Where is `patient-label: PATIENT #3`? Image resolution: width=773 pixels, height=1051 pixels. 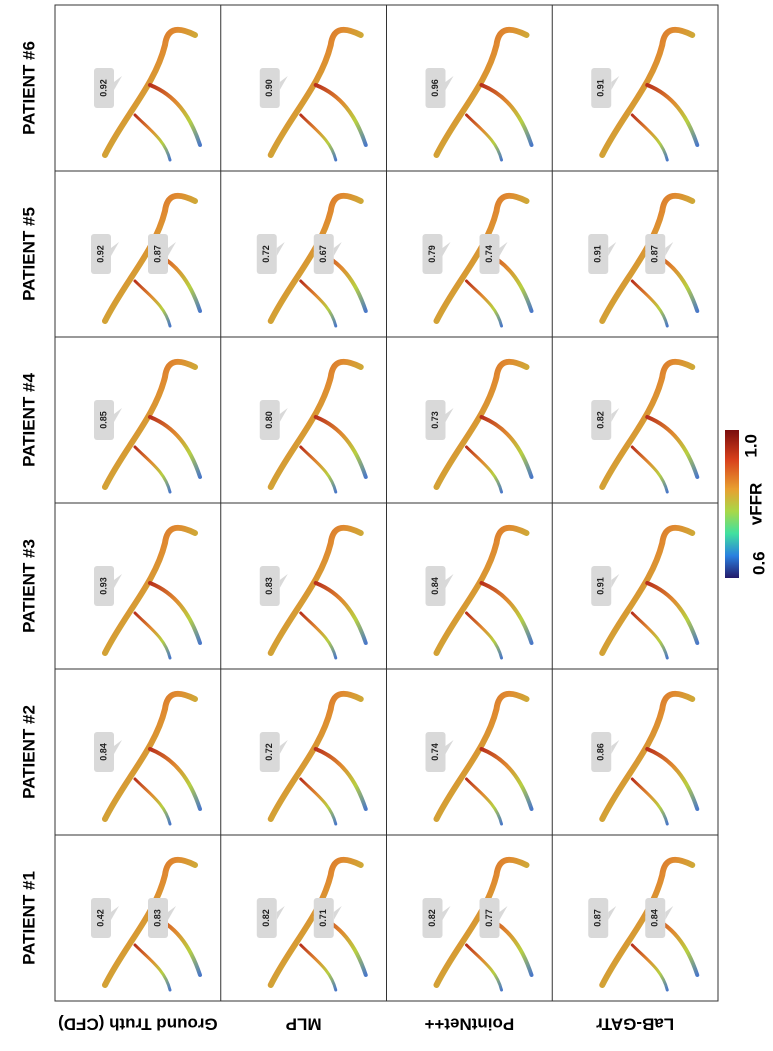 patient-label: PATIENT #3 is located at coordinates (28, 586).